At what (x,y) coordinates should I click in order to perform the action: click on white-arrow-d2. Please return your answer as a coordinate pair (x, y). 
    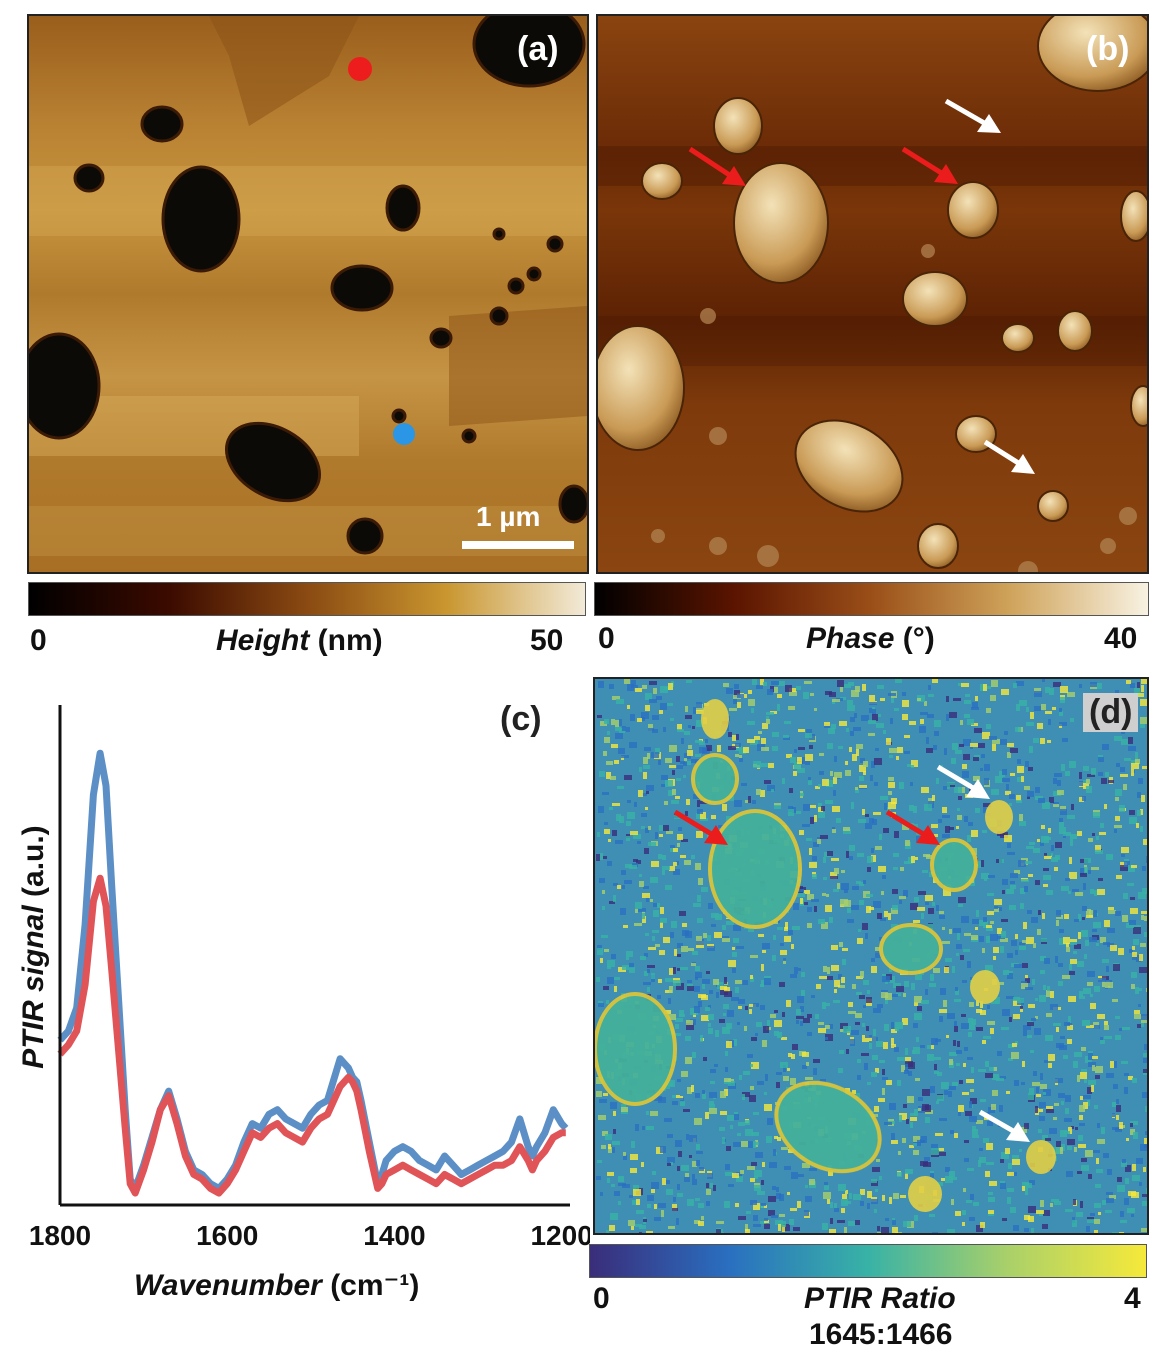
    Looking at the image, I should click on (1004, 1125).